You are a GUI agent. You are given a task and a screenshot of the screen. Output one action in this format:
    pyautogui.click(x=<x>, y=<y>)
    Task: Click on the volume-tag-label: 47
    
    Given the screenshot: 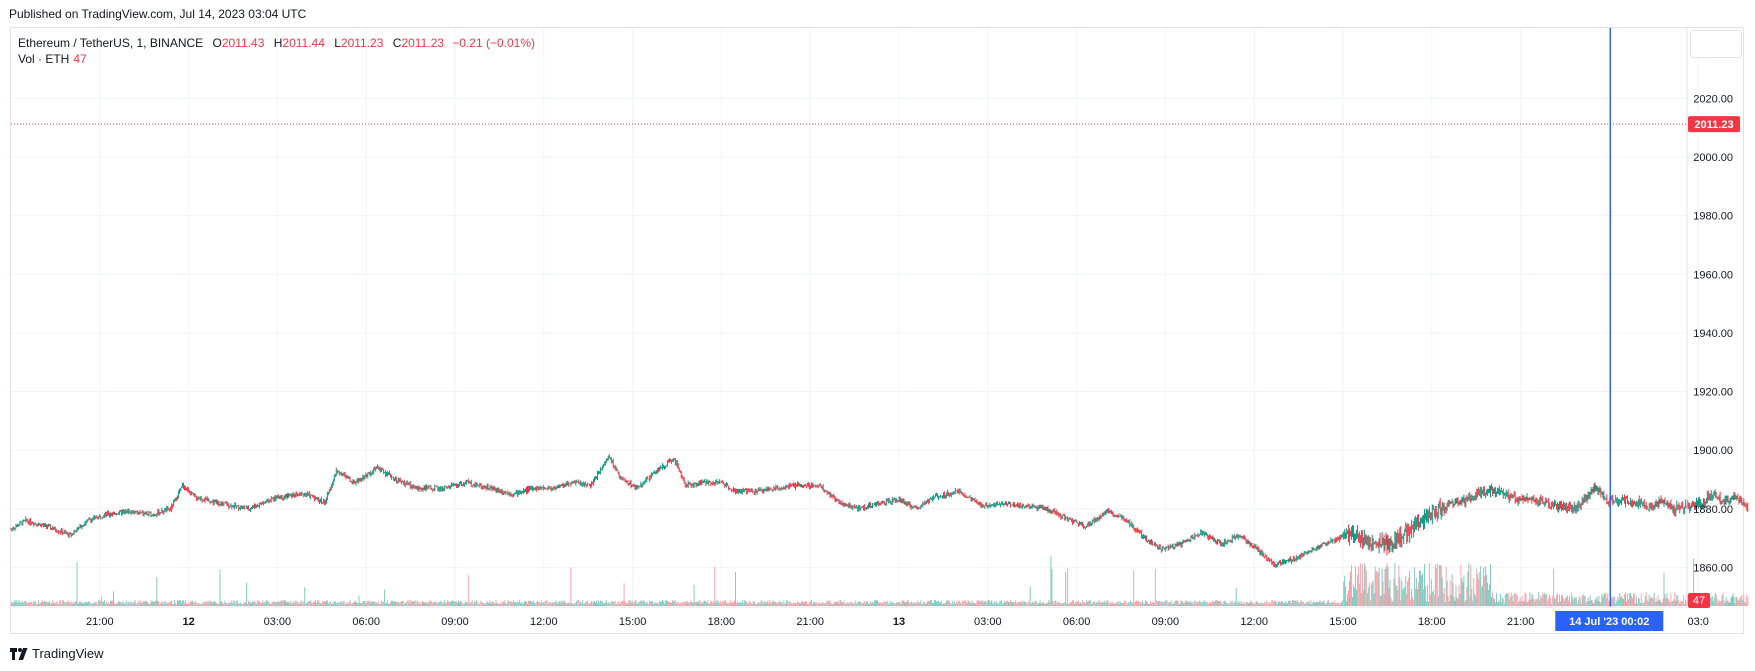 What is the action you would take?
    pyautogui.click(x=1699, y=601)
    